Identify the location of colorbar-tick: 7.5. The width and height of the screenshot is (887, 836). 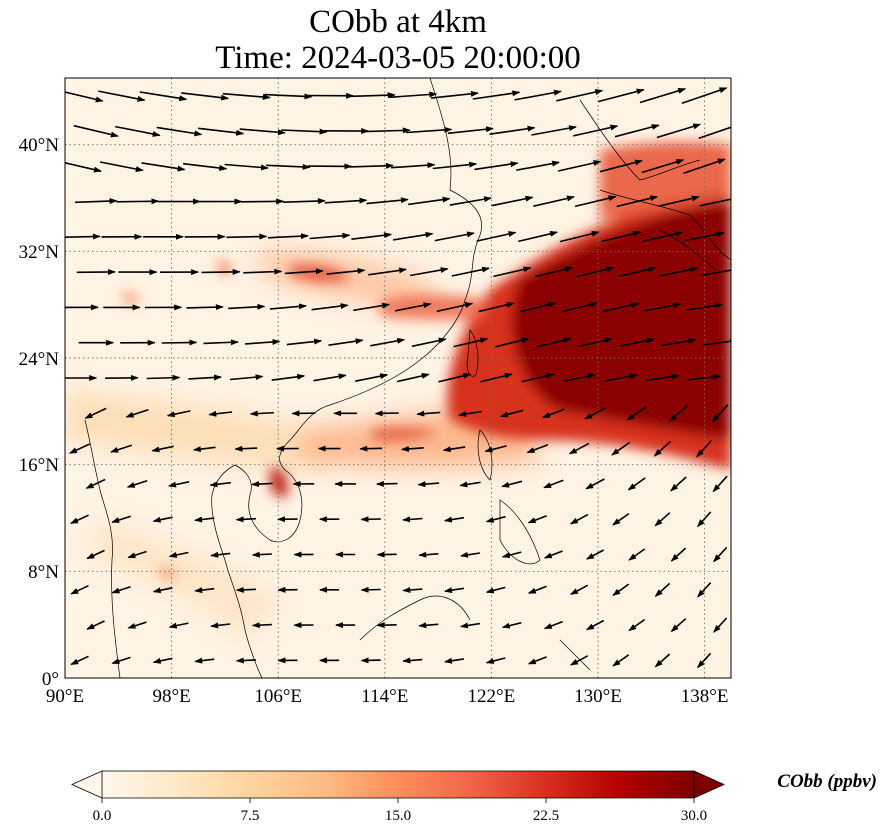
(250, 816).